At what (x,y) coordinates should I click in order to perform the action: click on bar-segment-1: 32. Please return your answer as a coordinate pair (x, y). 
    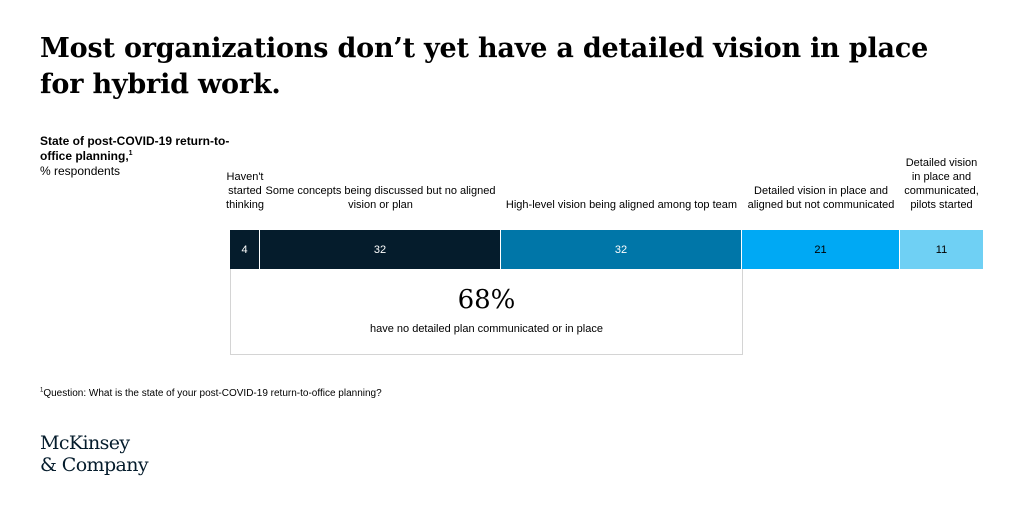
    Looking at the image, I should click on (380, 249).